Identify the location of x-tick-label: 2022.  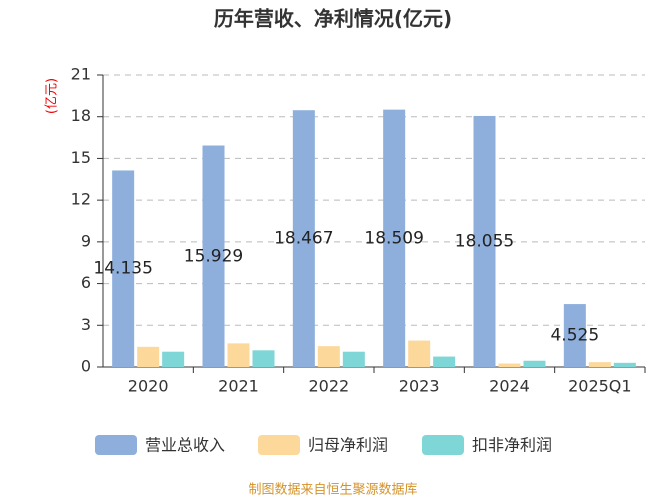
(328, 386).